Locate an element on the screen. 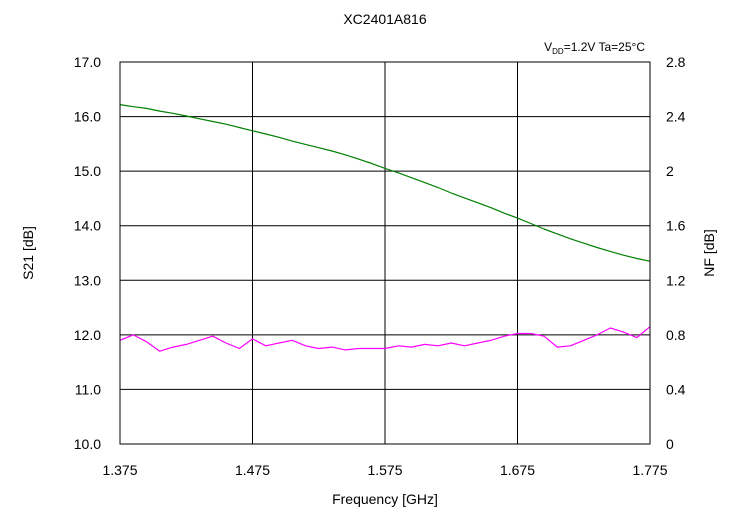 The image size is (731, 512). left-tick-label: 10.0 is located at coordinates (87, 444).